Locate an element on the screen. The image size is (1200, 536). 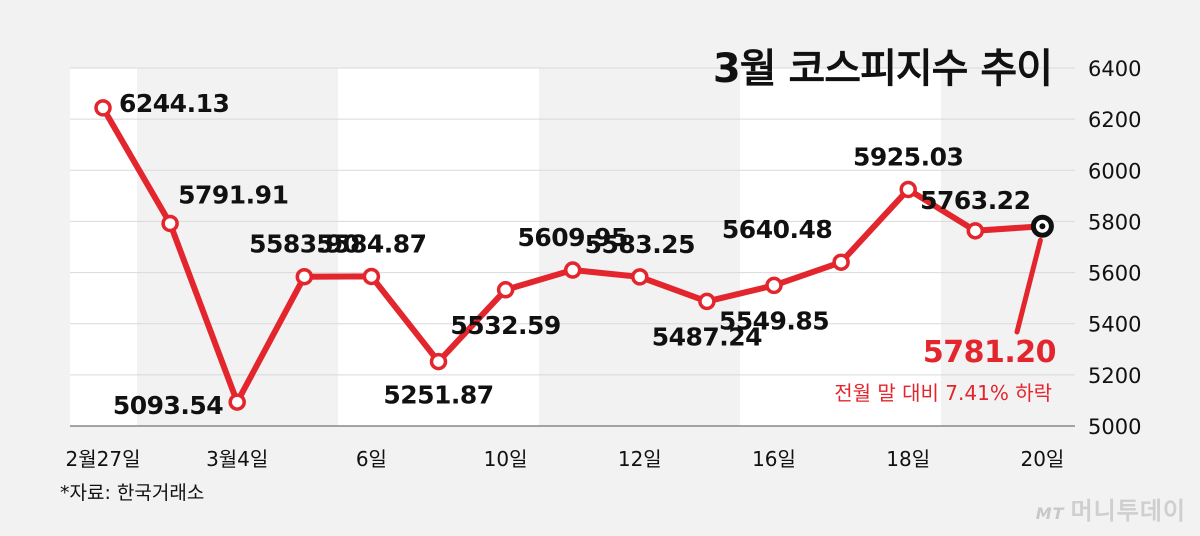
y-tick-label: 5600 is located at coordinates (1114, 274).